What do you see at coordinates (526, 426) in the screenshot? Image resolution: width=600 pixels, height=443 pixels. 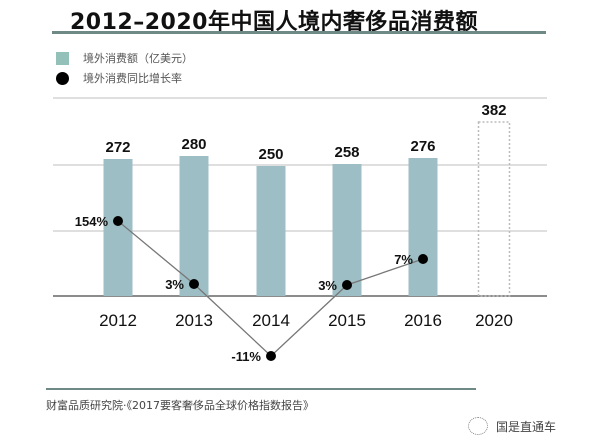 I see `watermark-text: 国是直通车` at bounding box center [526, 426].